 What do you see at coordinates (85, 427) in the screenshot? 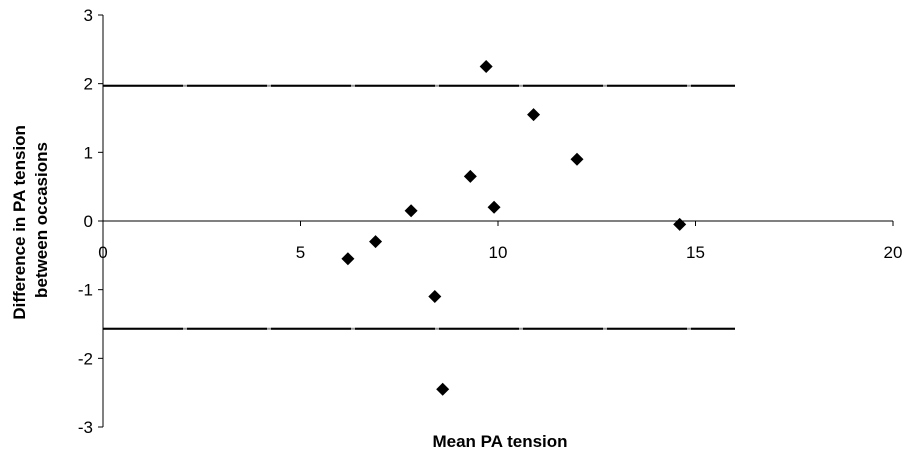
I see `y-tick-label: -3` at bounding box center [85, 427].